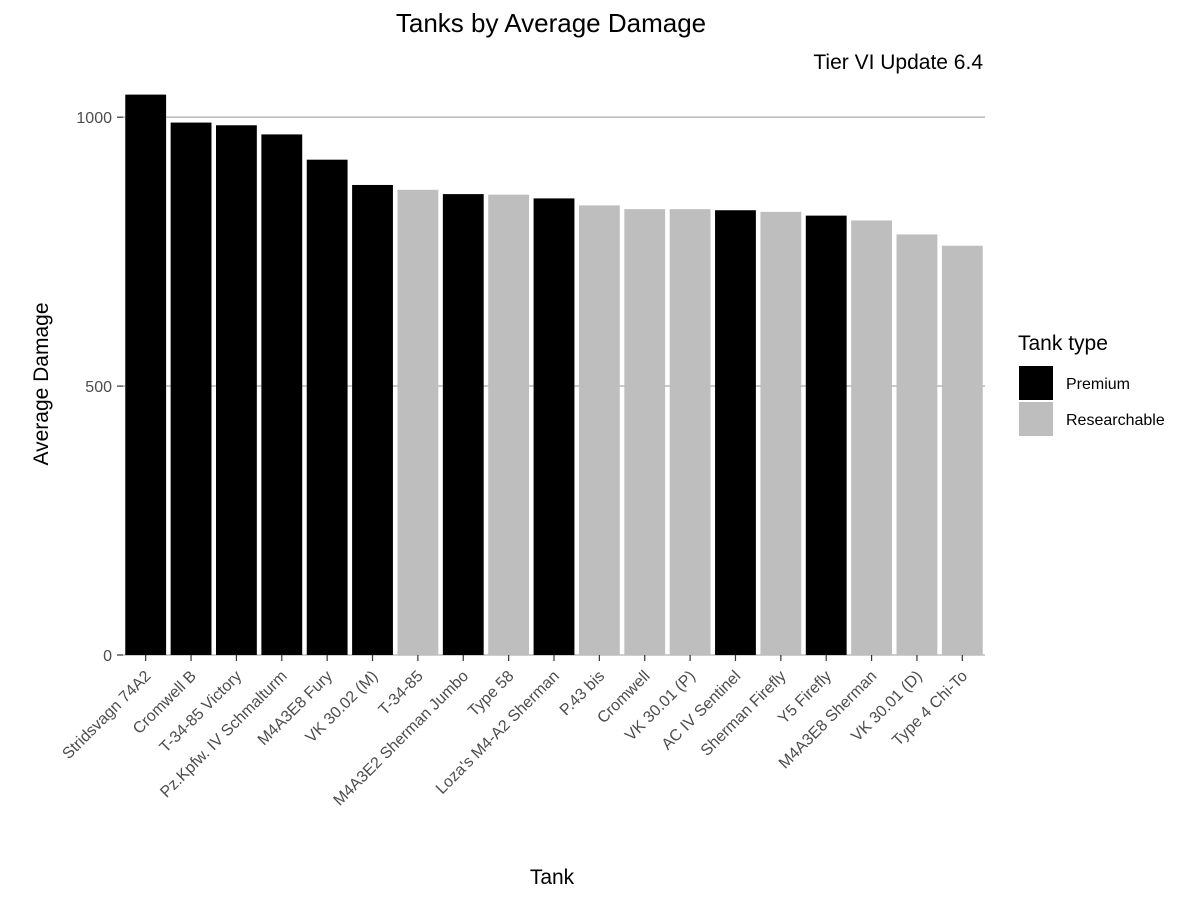 The image size is (1200, 905). Describe the element at coordinates (898, 62) in the screenshot. I see `chart-subtitle: Tier VI Update 6.4` at that location.